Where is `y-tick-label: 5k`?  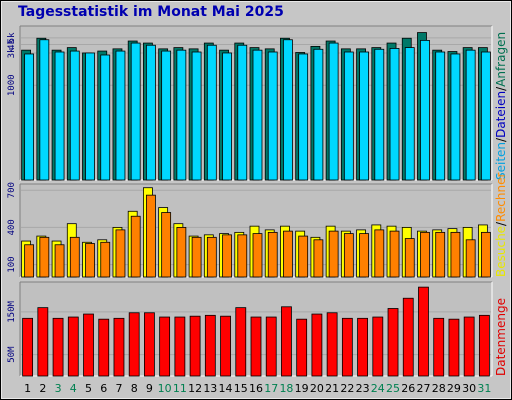 y-tick-label: 5k is located at coordinates (12, 37).